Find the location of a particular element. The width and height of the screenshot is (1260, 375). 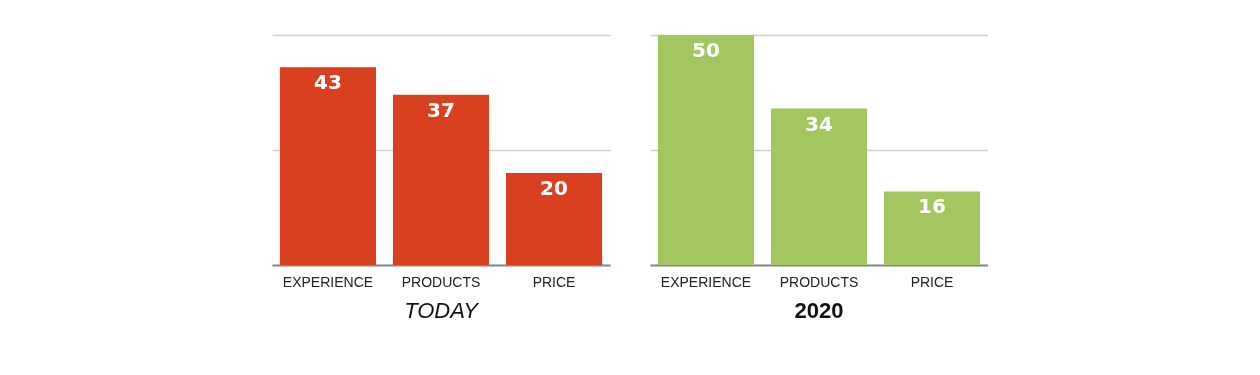

text: 2020 is located at coordinates (819, 310).